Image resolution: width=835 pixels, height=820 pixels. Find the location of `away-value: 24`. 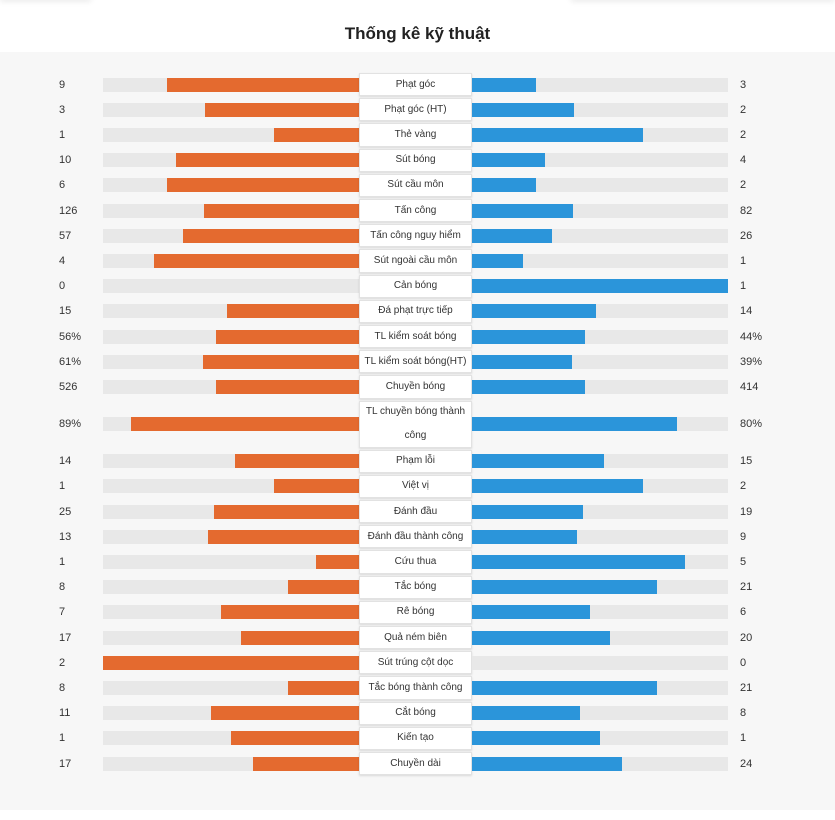

away-value: 24 is located at coordinates (746, 763).